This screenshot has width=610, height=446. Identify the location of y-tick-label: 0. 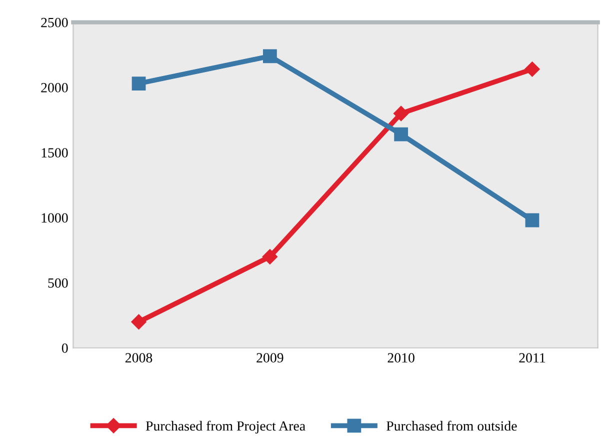
(65, 348).